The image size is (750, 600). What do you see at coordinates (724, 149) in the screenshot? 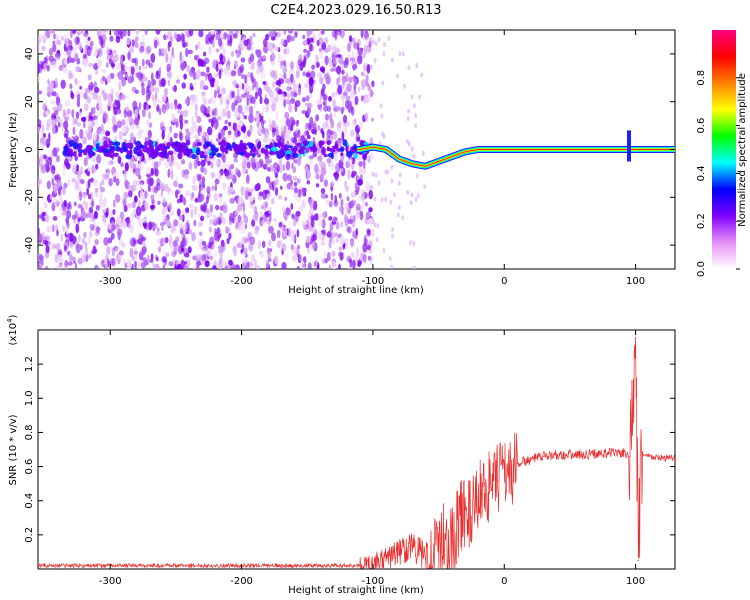
I see `colorbar-gradient` at bounding box center [724, 149].